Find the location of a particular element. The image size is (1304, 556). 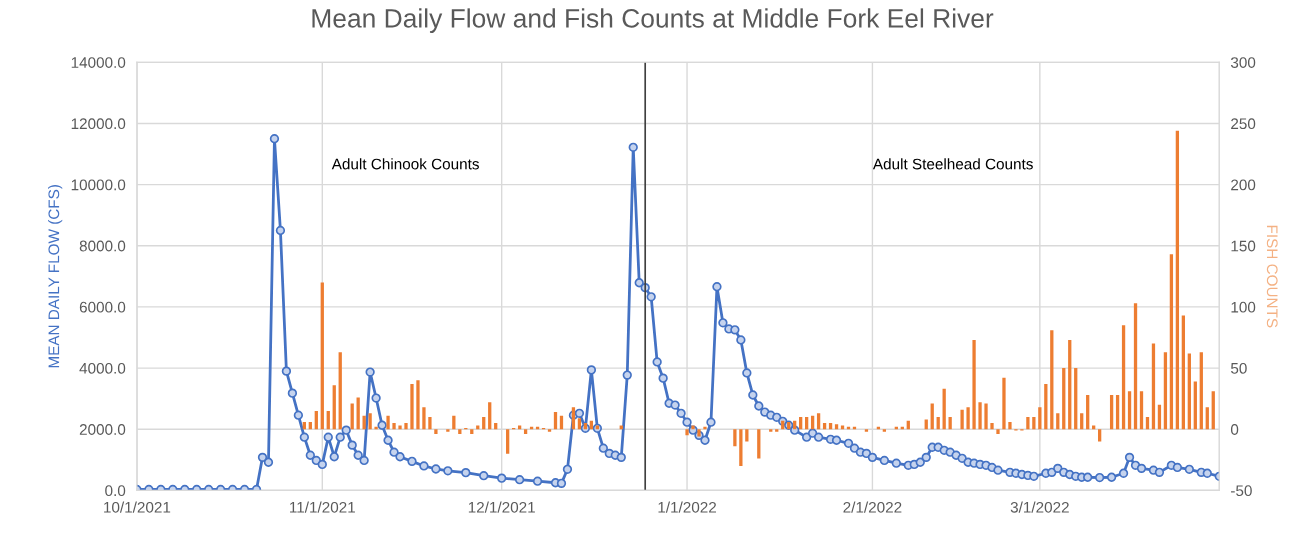

x-tick-label: 10/1/2021 is located at coordinates (137, 507).